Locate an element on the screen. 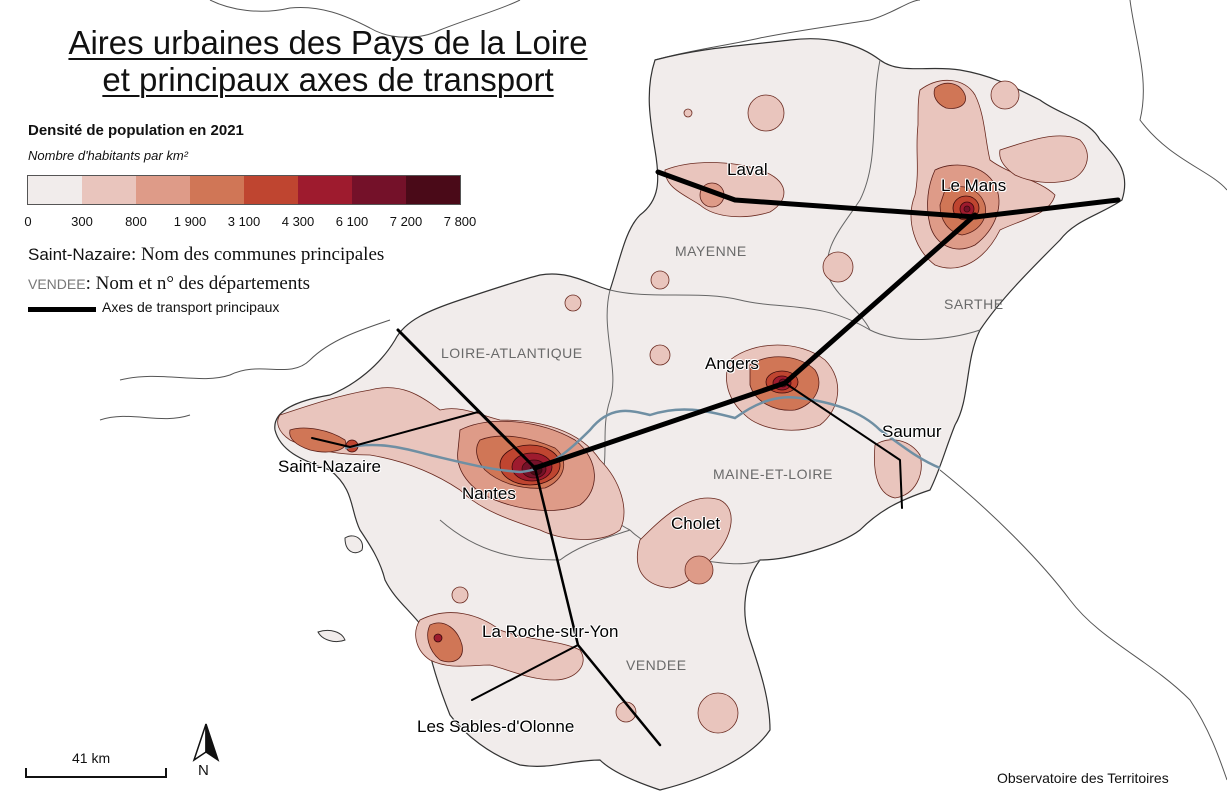  city-label-nantes: Nantes is located at coordinates (489, 493).